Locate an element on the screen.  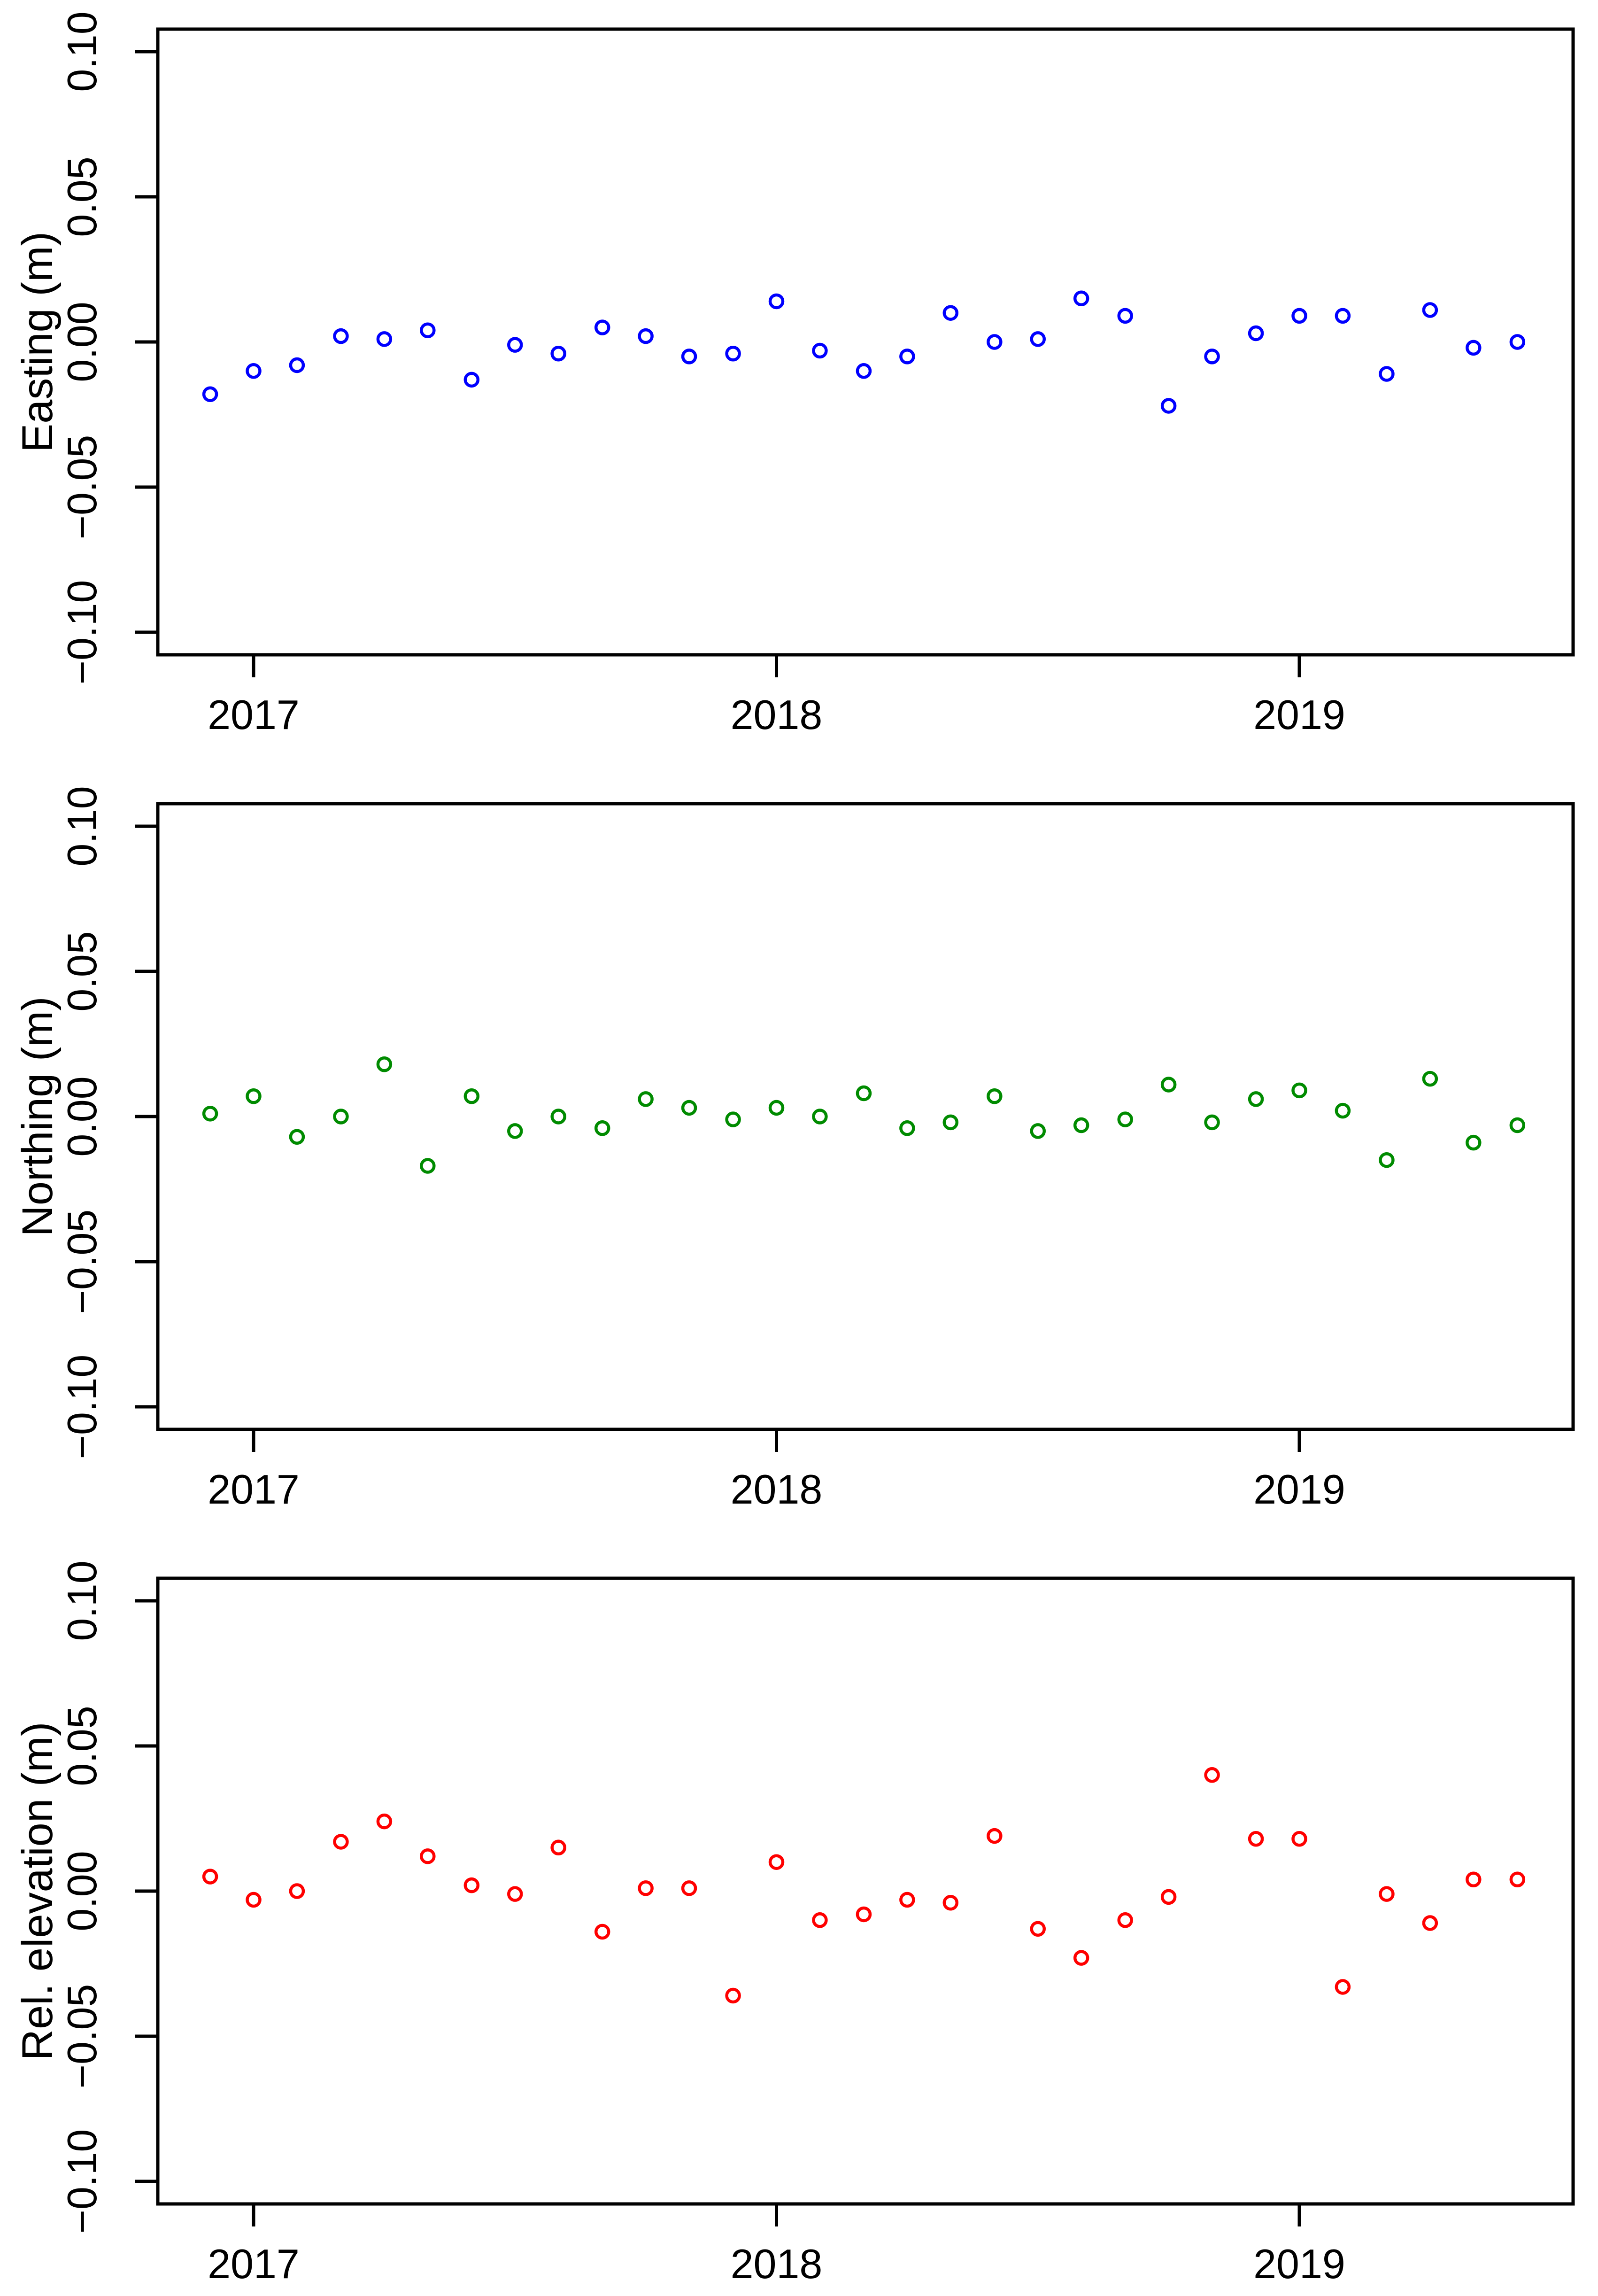
y-tick-label: −0.10 is located at coordinates (82, 2181).